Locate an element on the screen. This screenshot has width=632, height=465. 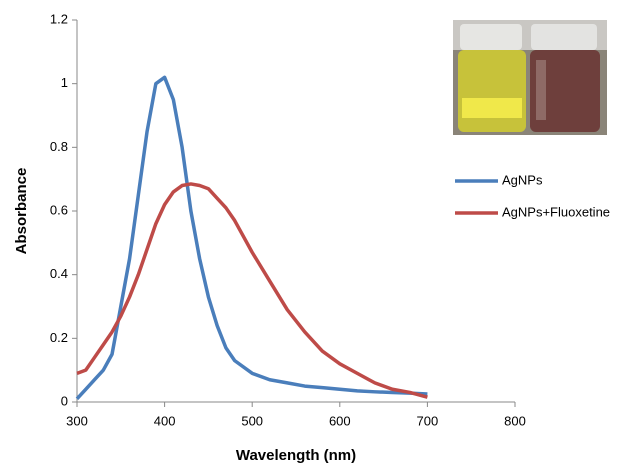
x-tick-label: 800 is located at coordinates (515, 420).